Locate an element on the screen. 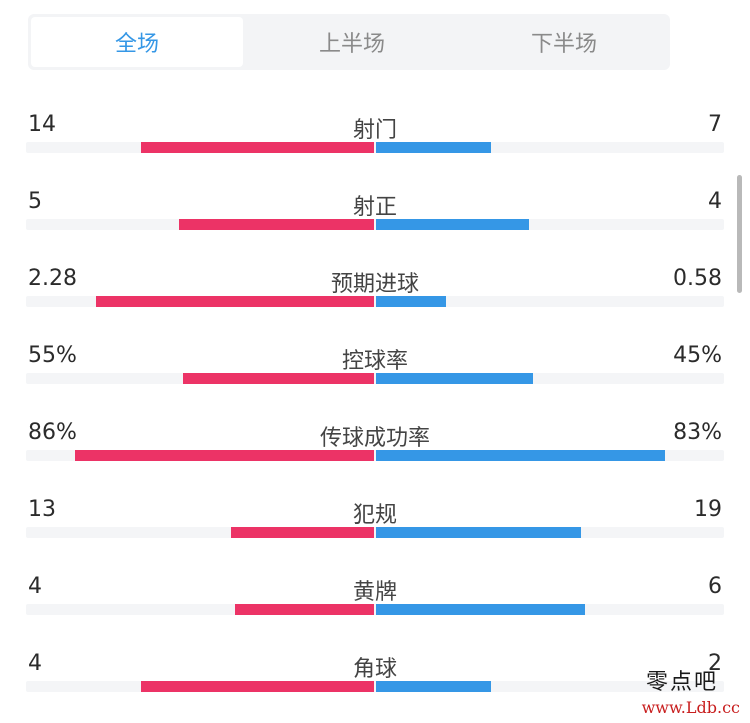  stat-row-shots-on-target: 5 射正 4 is located at coordinates (375, 211).